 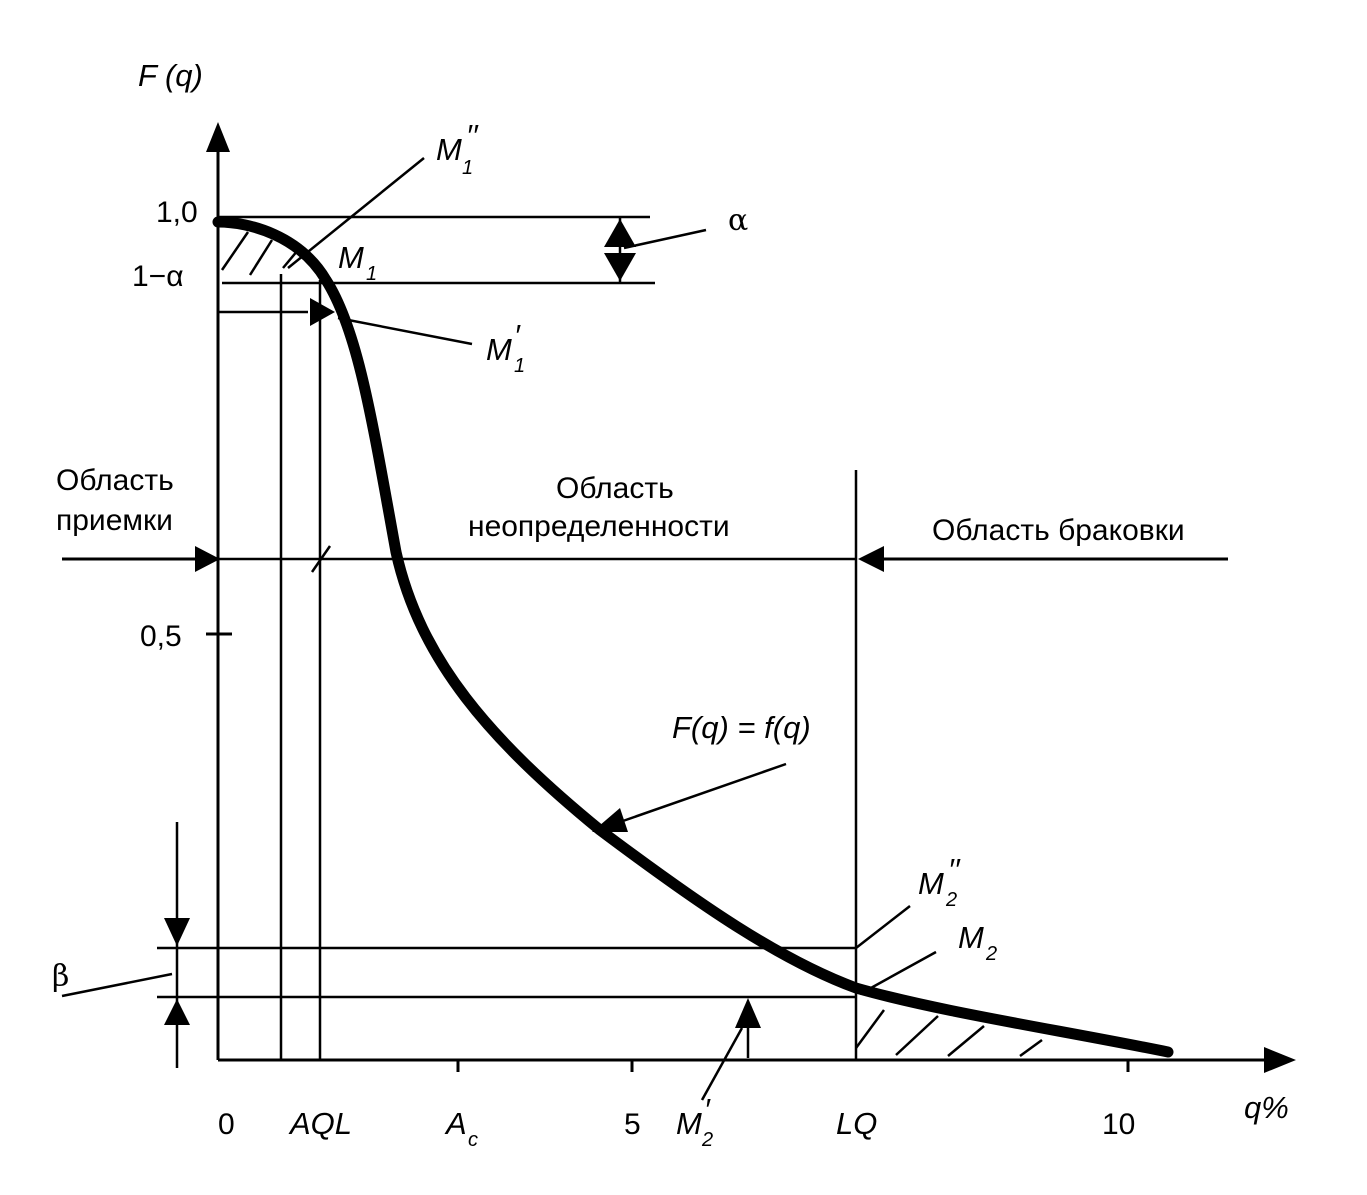 What do you see at coordinates (1058, 530) in the screenshot?
I see `rejection-region-label: Область браковки` at bounding box center [1058, 530].